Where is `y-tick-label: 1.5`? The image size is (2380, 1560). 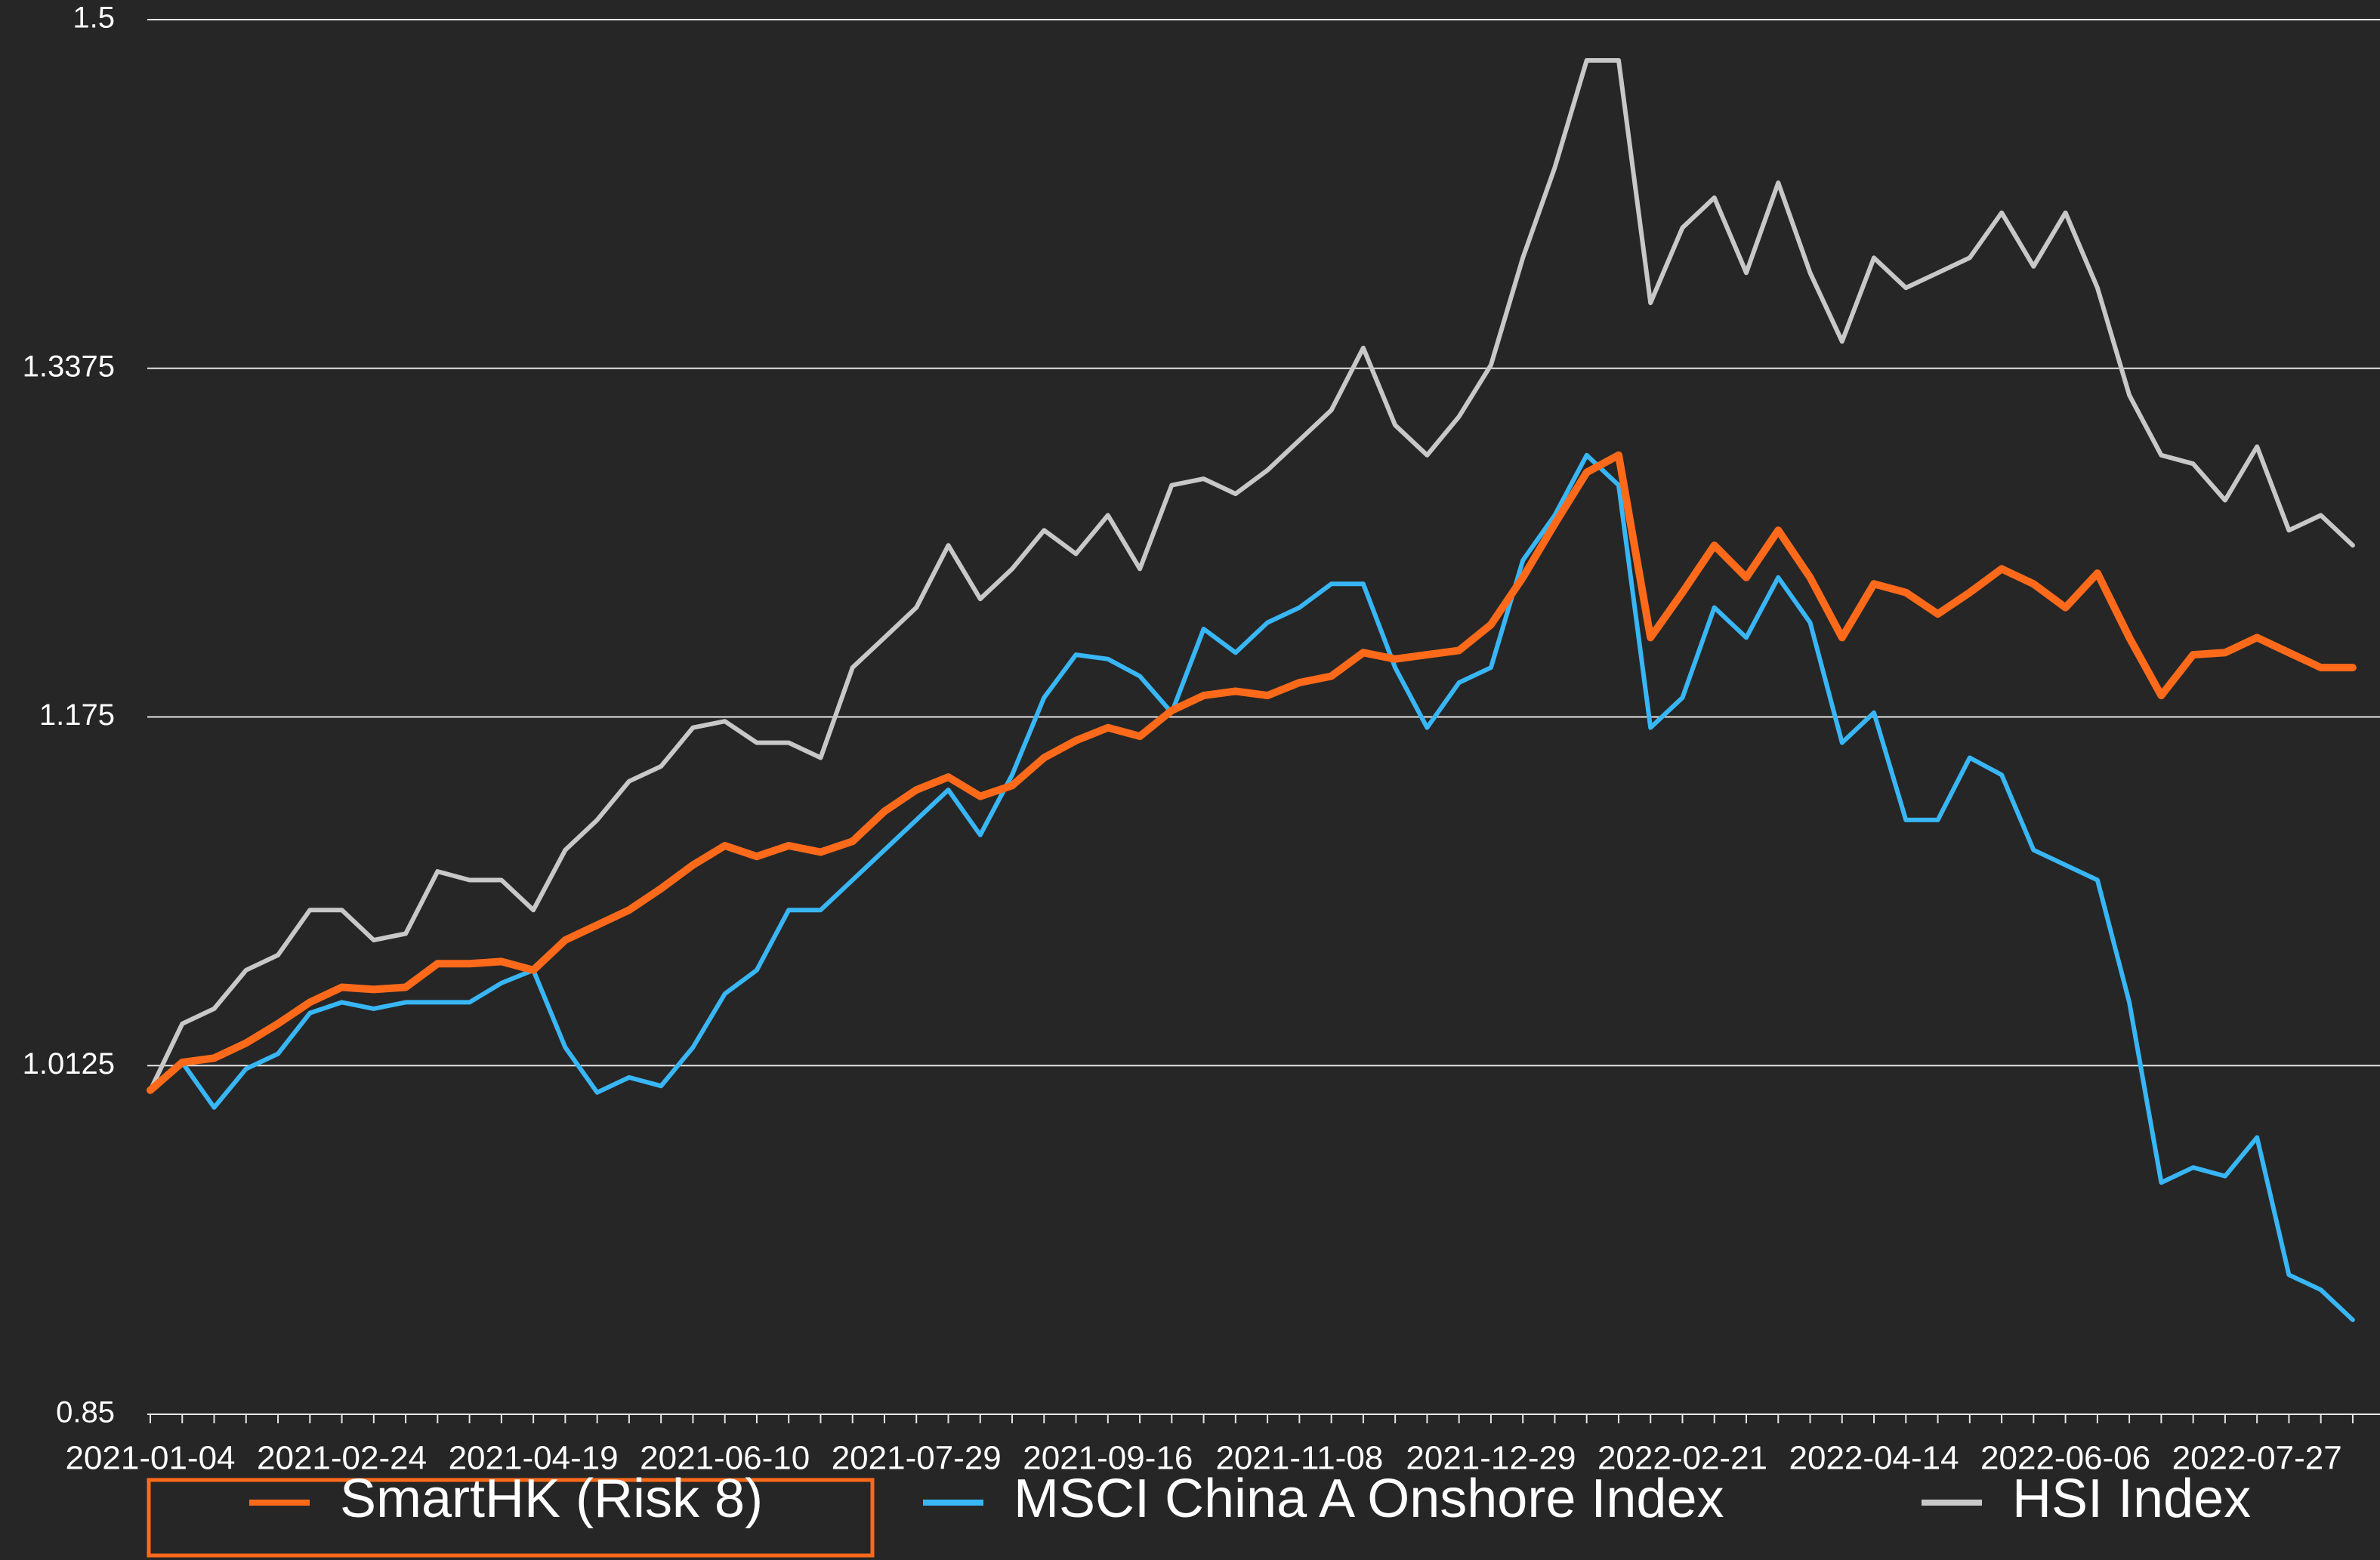
y-tick-label: 1.5 is located at coordinates (94, 18).